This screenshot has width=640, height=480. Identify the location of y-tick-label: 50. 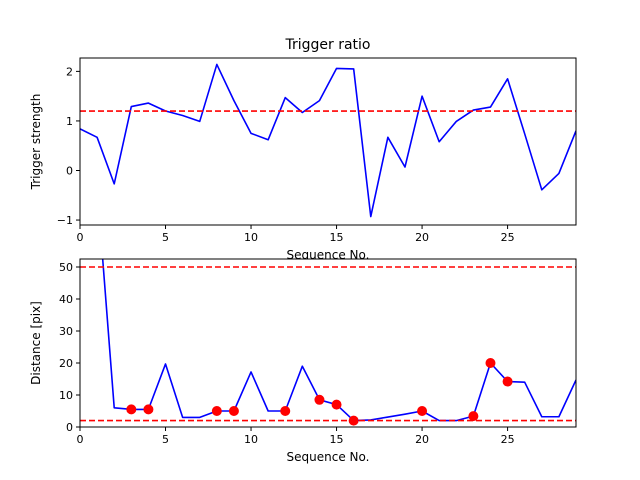
(66, 267).